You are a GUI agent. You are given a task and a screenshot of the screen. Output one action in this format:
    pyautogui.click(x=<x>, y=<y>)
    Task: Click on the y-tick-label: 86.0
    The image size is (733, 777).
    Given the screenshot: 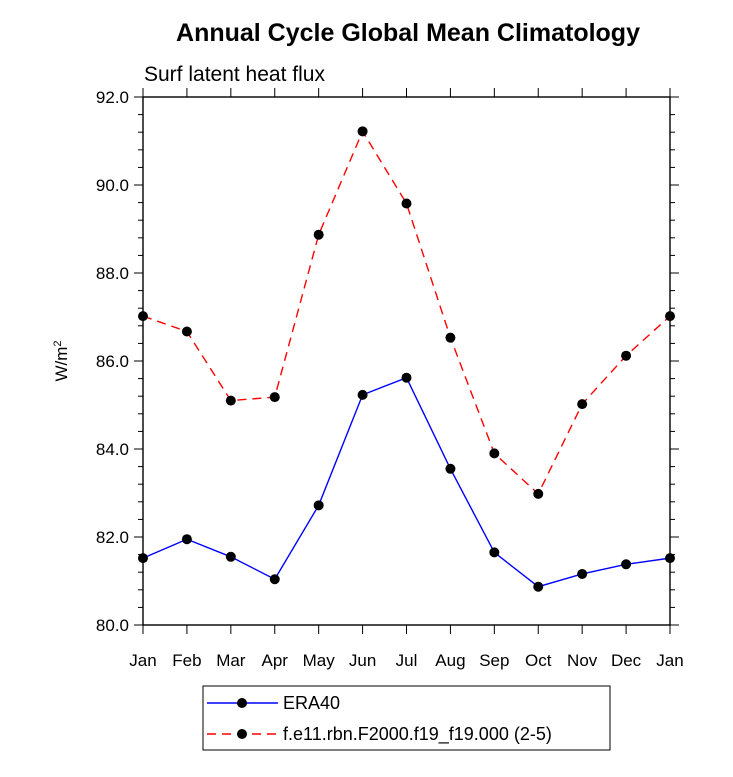 What is the action you would take?
    pyautogui.click(x=112, y=361)
    